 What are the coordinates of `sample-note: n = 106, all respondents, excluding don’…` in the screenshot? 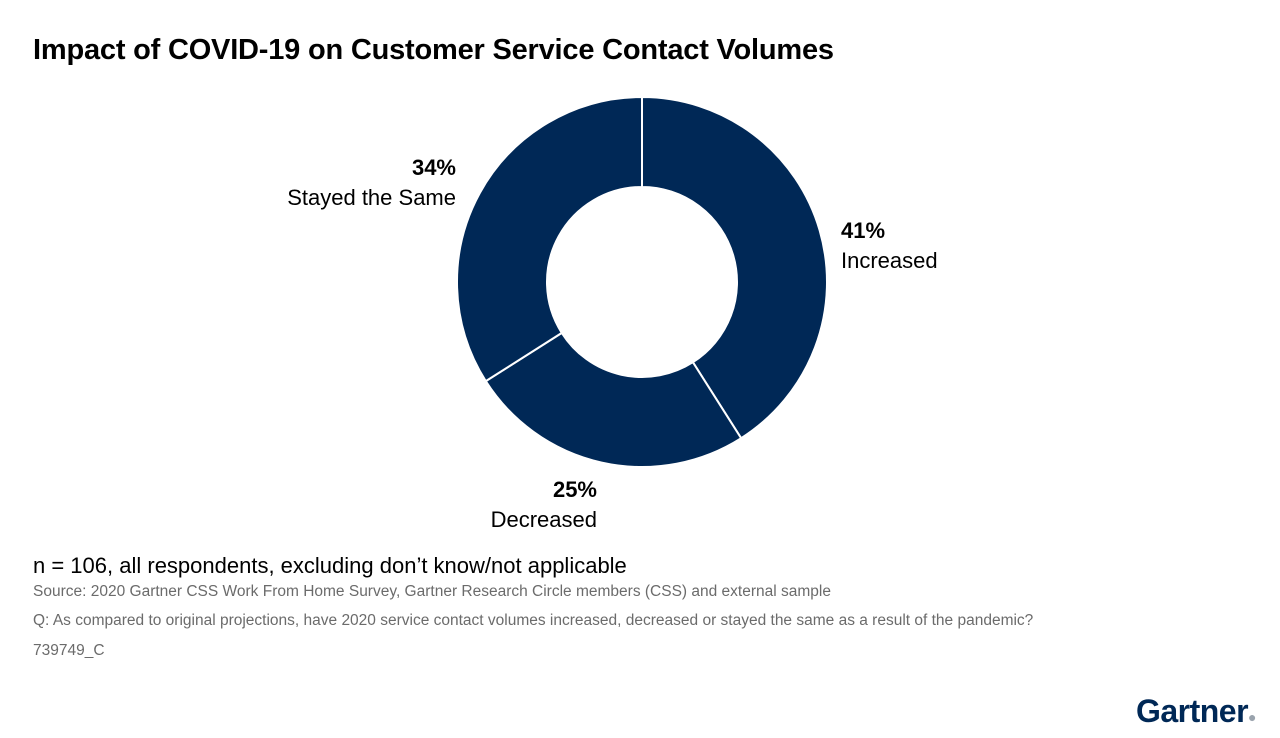 It's located at (330, 565).